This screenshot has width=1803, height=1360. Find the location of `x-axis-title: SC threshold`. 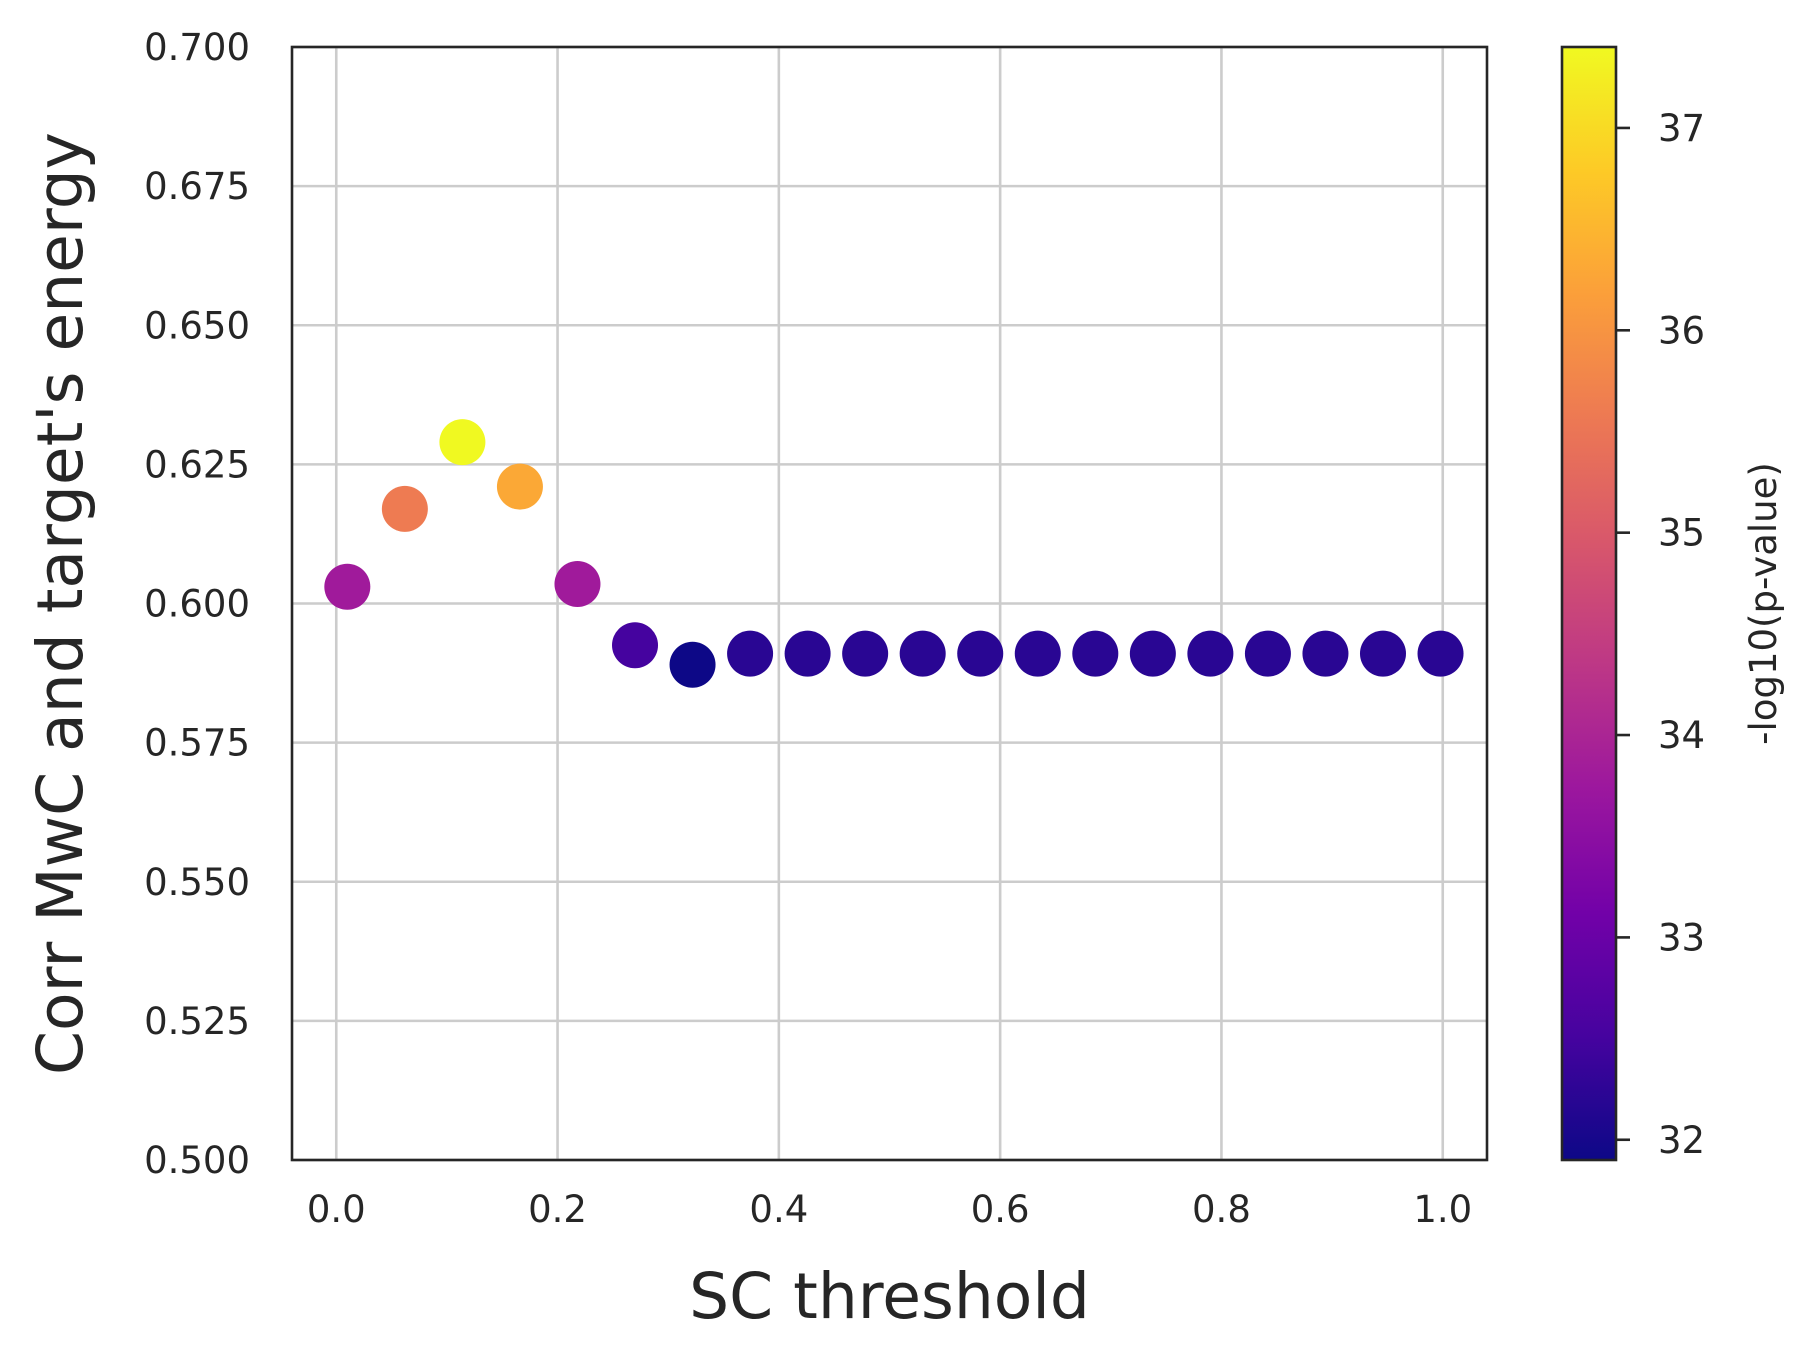

x-axis-title: SC threshold is located at coordinates (889, 1296).